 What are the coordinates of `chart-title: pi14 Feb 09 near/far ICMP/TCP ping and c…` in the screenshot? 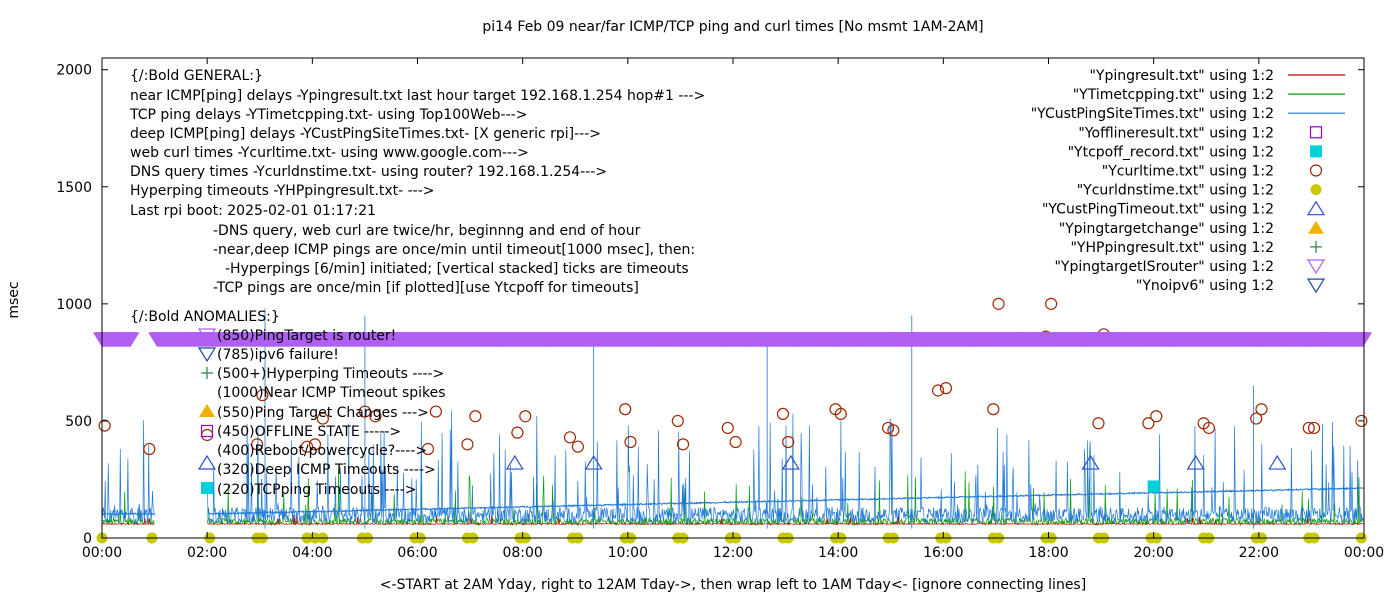 It's located at (732, 27).